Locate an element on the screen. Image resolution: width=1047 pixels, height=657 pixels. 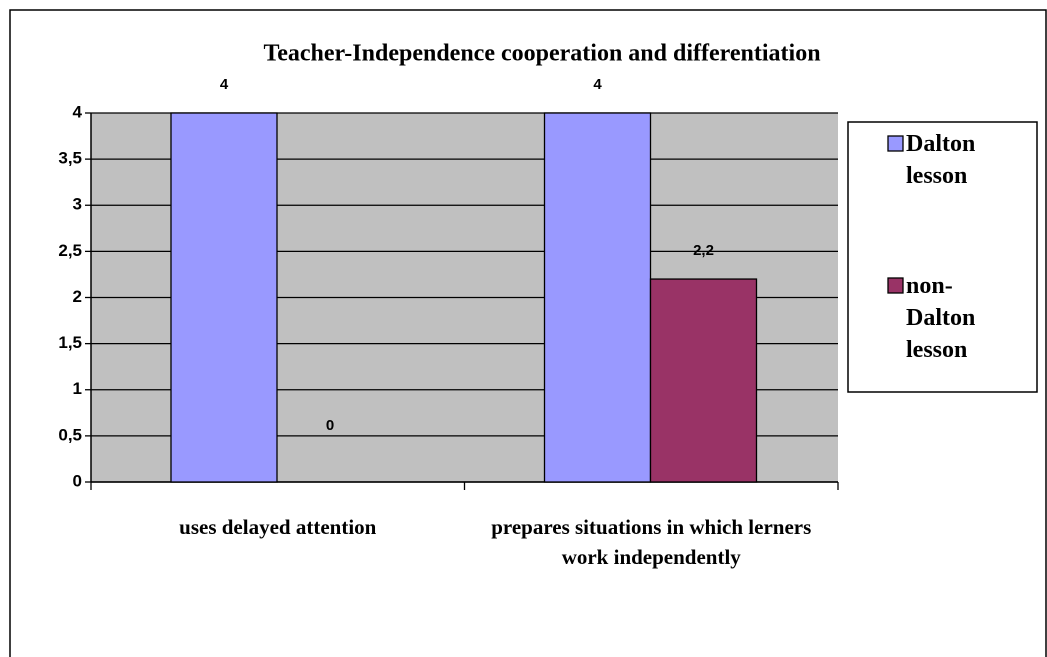
legend-box is located at coordinates (942, 257).